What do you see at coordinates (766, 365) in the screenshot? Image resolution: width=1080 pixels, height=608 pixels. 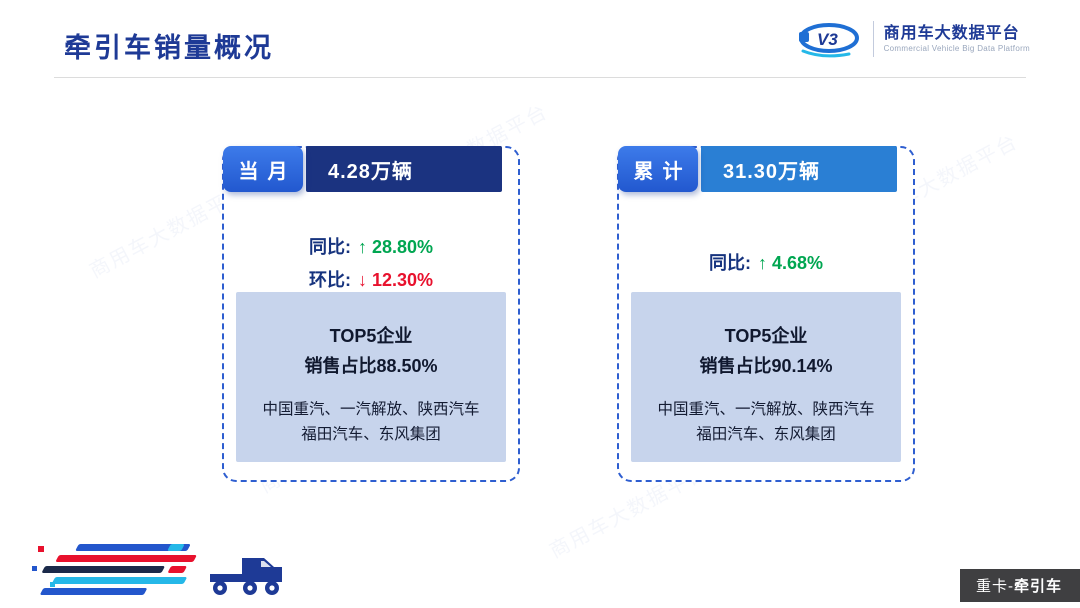 I see `top5-share: 销售占比90.14%` at bounding box center [766, 365].